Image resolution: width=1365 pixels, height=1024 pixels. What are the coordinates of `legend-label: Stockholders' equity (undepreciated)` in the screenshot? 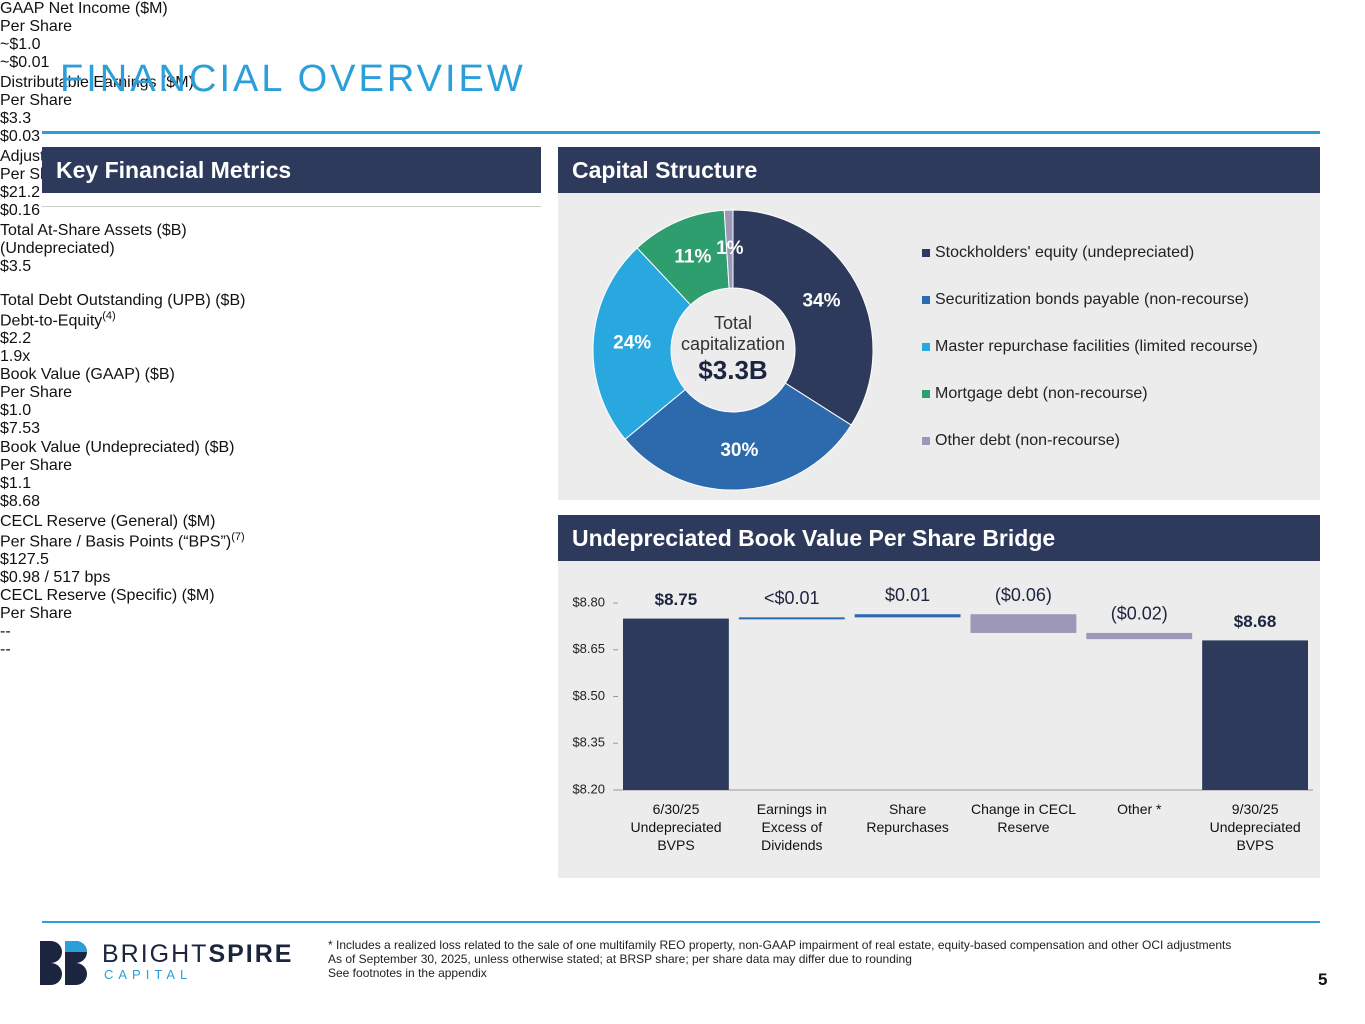 It's located at (1064, 252).